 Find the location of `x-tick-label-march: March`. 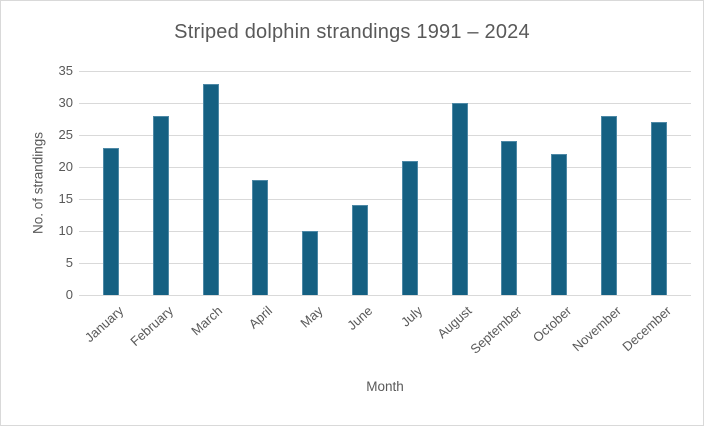

x-tick-label-march: March is located at coordinates (207, 321).